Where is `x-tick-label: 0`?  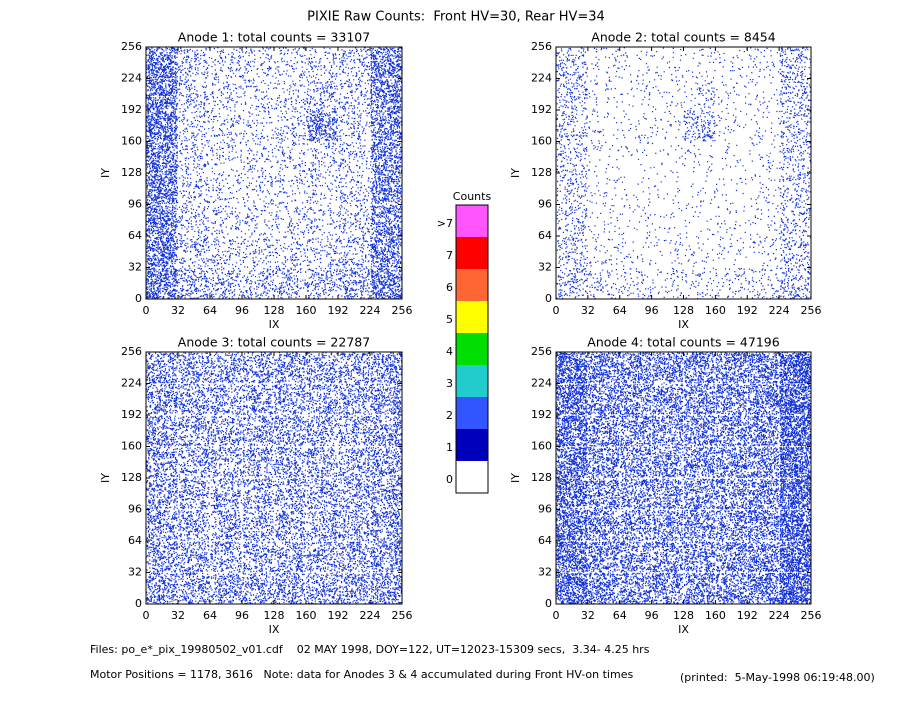
x-tick-label: 0 is located at coordinates (146, 615).